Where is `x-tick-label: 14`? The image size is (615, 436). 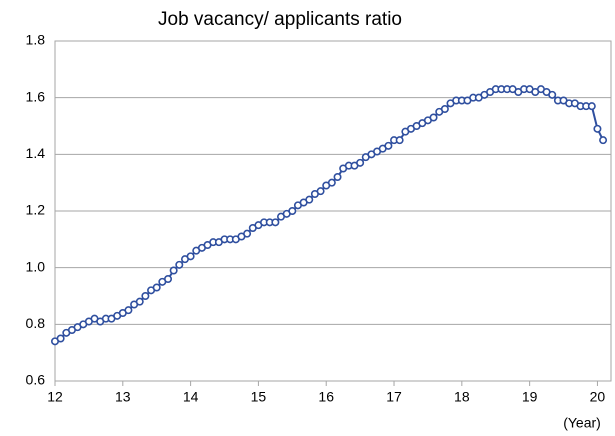 x-tick-label: 14 is located at coordinates (191, 397).